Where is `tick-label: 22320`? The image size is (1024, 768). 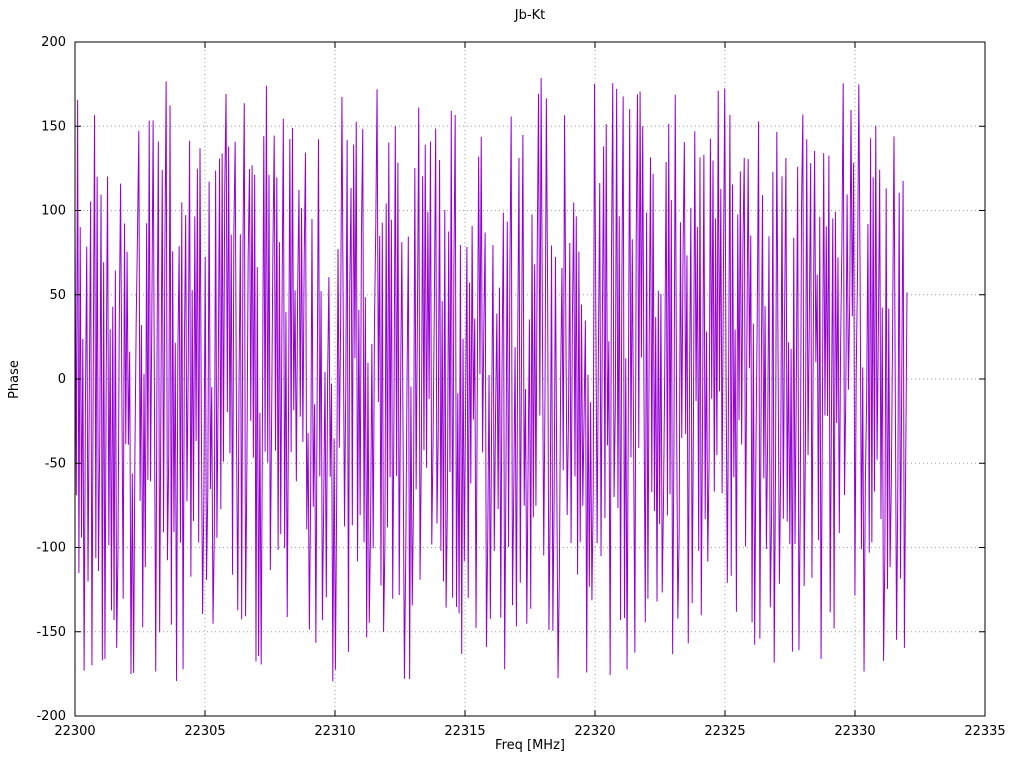 tick-label: 22320 is located at coordinates (594, 731).